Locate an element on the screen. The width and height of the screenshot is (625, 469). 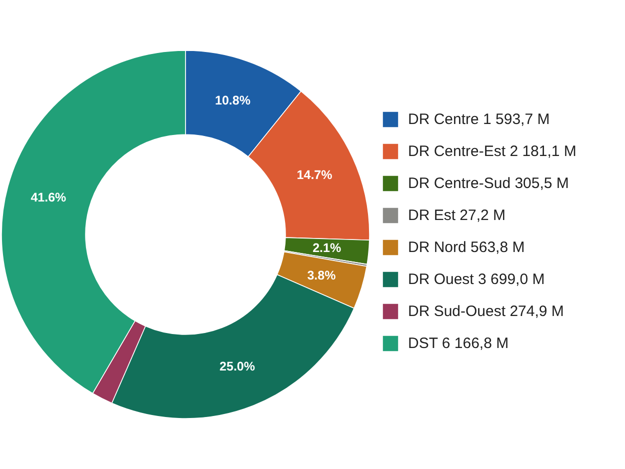
data-label: 3.8% is located at coordinates (321, 275).